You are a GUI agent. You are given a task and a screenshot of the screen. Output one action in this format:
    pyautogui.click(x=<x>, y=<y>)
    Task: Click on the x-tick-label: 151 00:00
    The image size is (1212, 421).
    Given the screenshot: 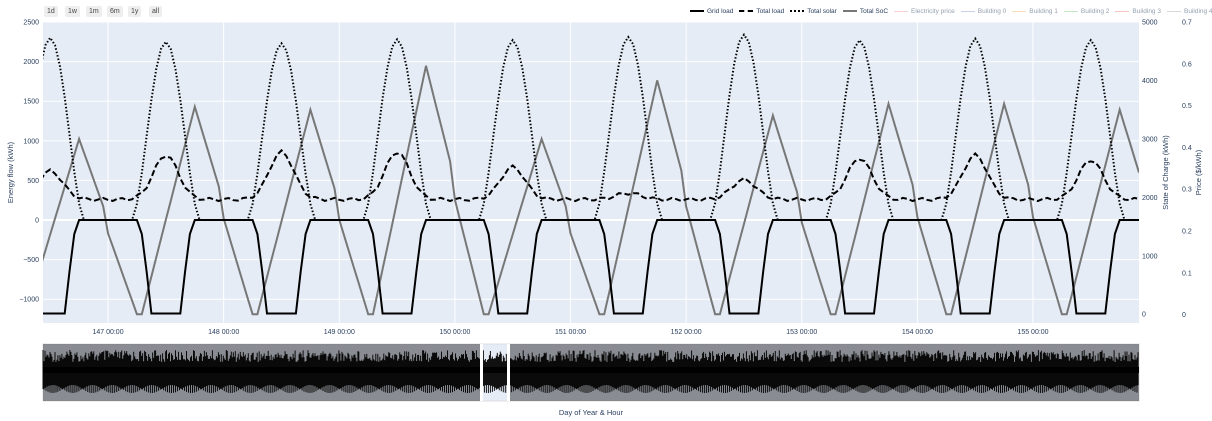 What is the action you would take?
    pyautogui.click(x=570, y=332)
    